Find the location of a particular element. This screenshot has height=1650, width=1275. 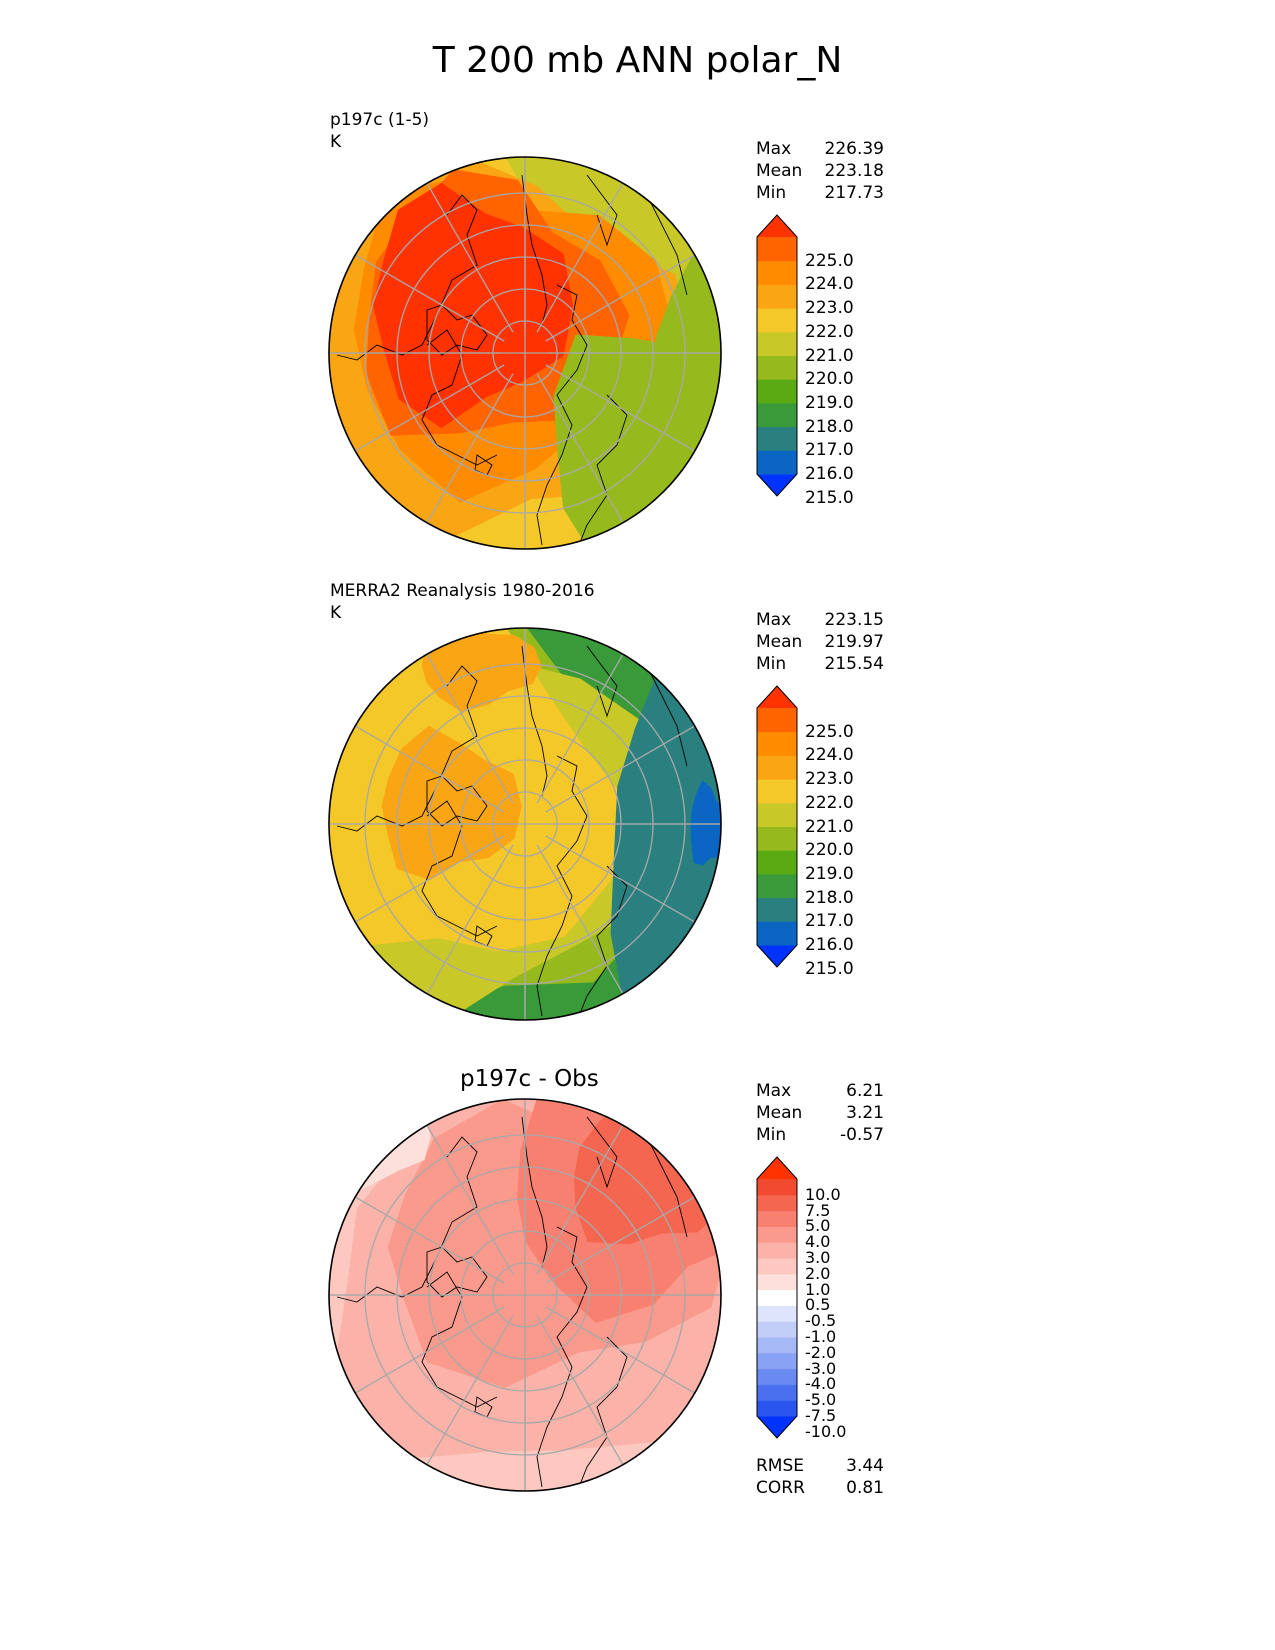

panel3-colorbar is located at coordinates (777, 1297).